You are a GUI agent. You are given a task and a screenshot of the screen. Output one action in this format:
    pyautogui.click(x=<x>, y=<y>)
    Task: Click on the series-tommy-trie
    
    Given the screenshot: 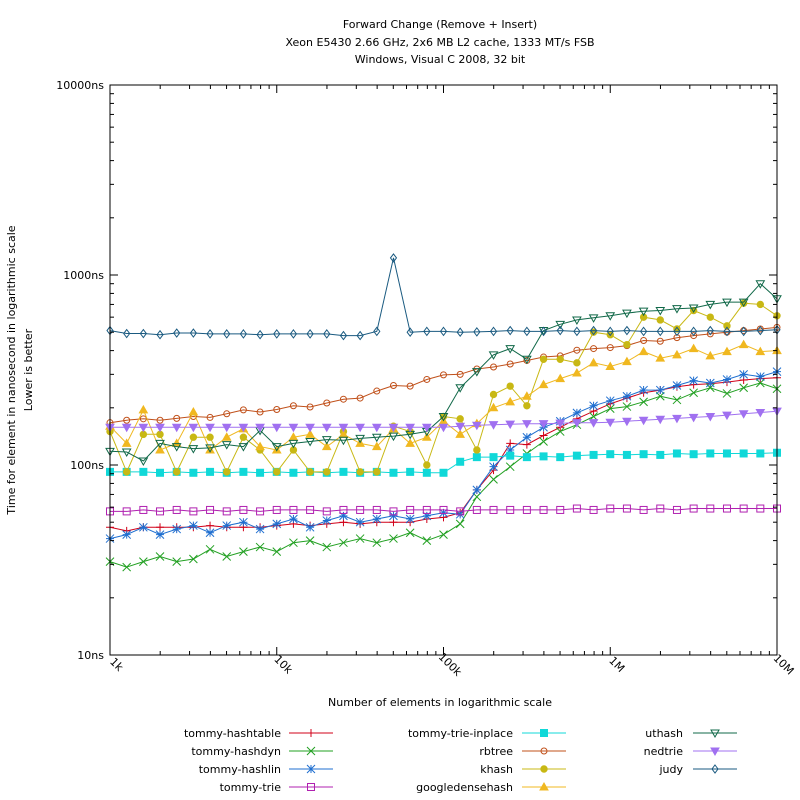 What is the action you would take?
    pyautogui.click(x=443, y=510)
    